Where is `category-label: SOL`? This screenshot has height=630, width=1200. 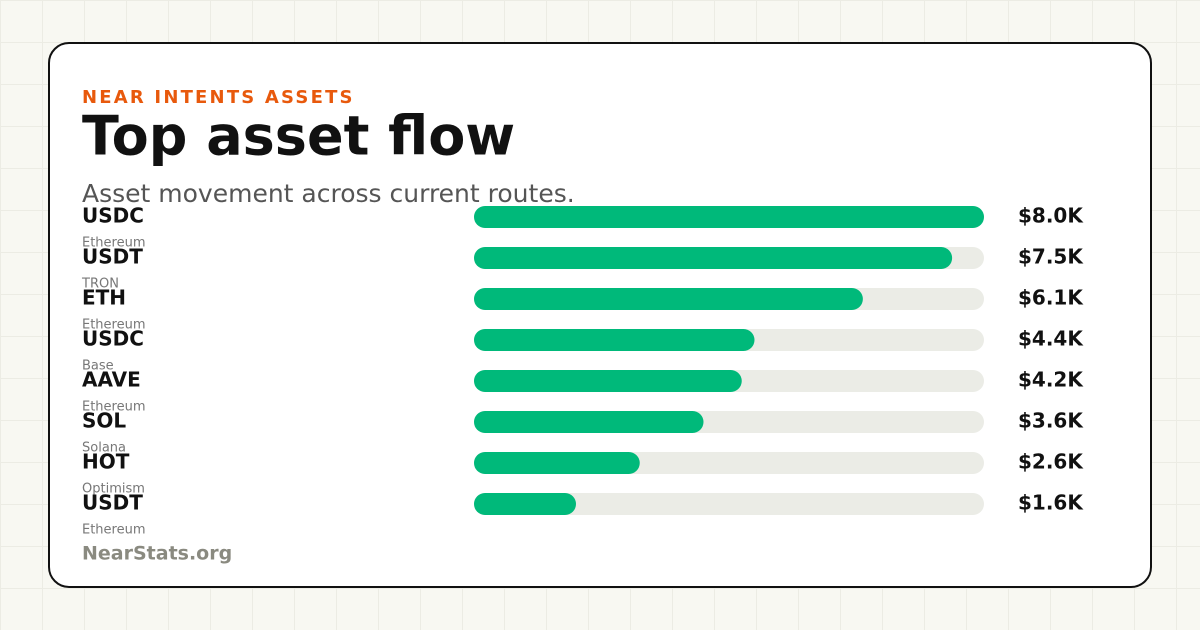 category-label: SOL is located at coordinates (104, 421).